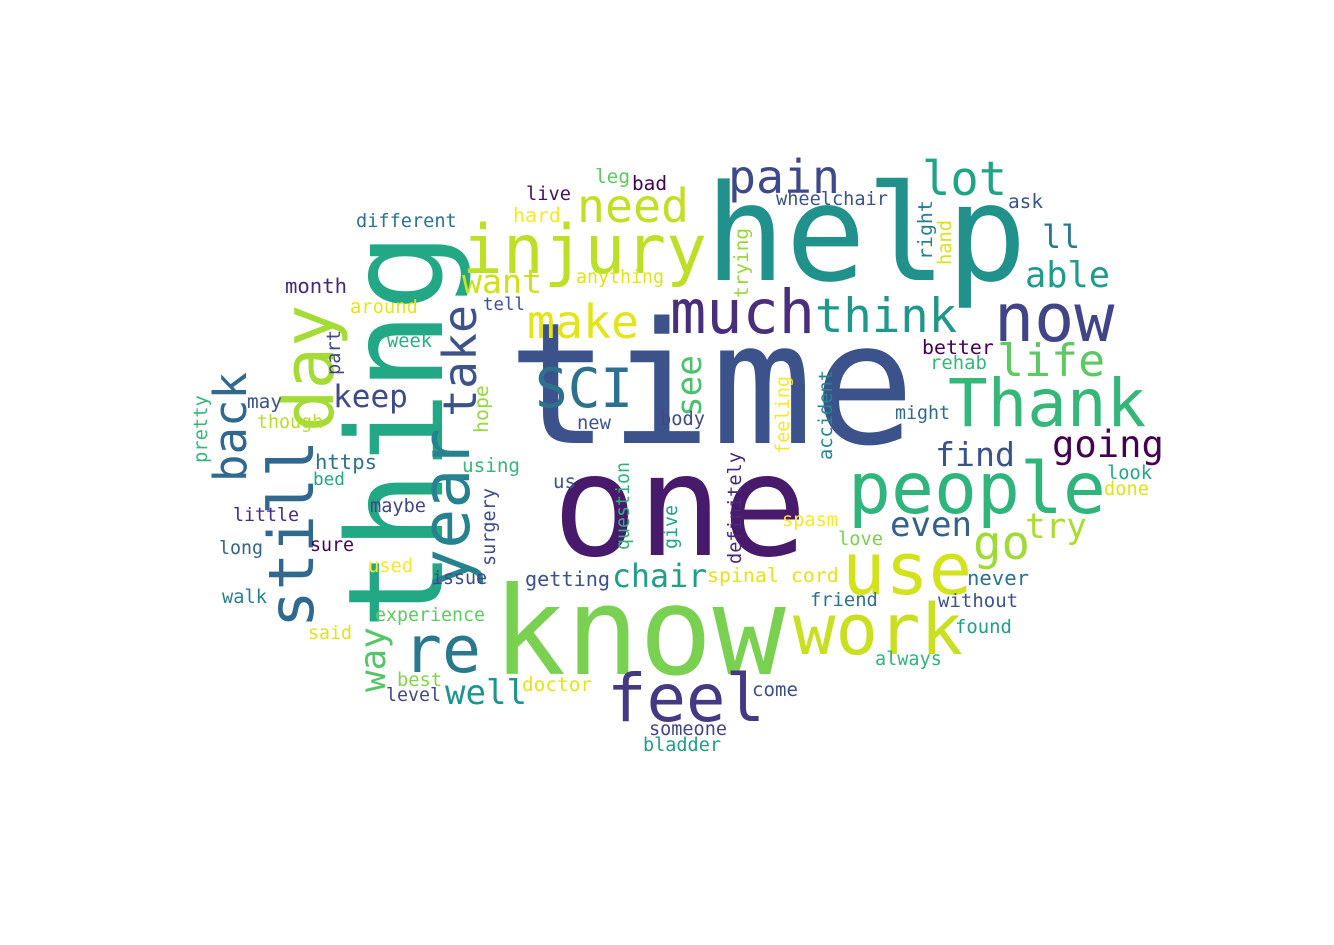  What do you see at coordinates (1108, 443) in the screenshot?
I see `word-going: going` at bounding box center [1108, 443].